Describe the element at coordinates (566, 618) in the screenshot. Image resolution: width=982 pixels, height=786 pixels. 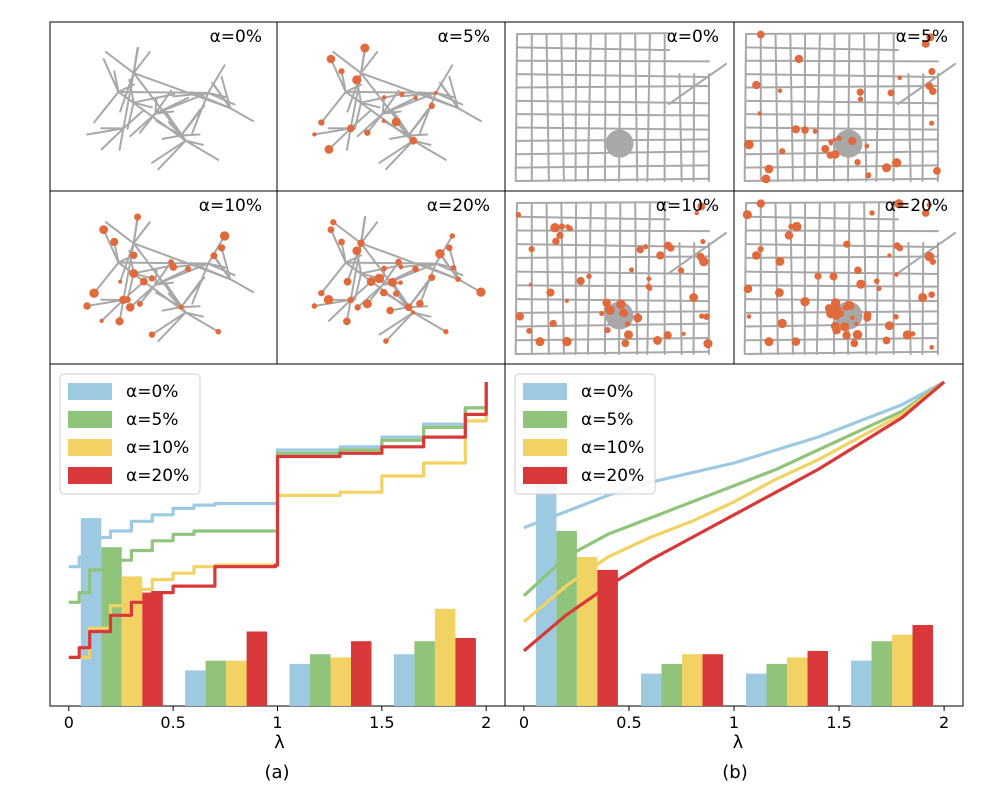
I see `bar-α=5%-0–0.5` at that location.